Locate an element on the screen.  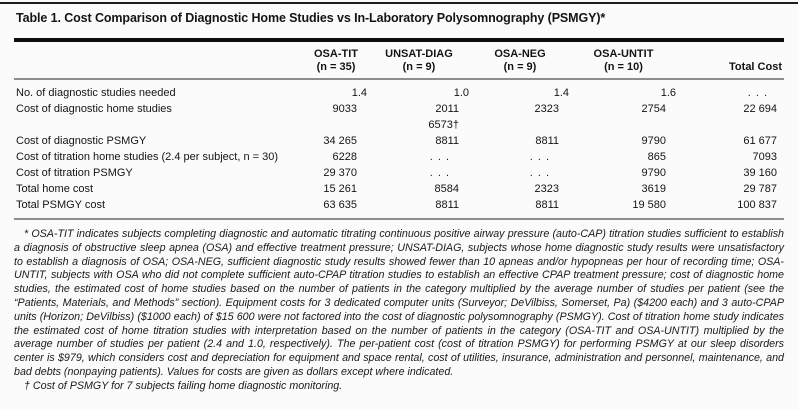
row-label: Total PSMGY cost is located at coordinates (61, 205).